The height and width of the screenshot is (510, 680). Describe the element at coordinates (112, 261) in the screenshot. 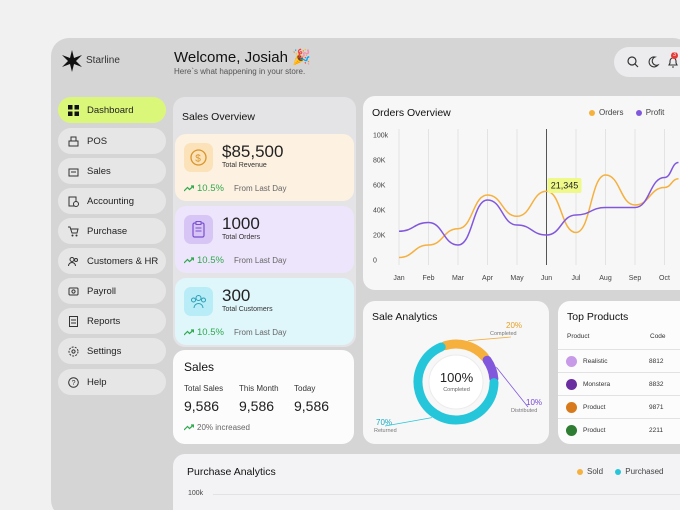

I see `sidebar-item-customers-hr: Customers & HR` at that location.